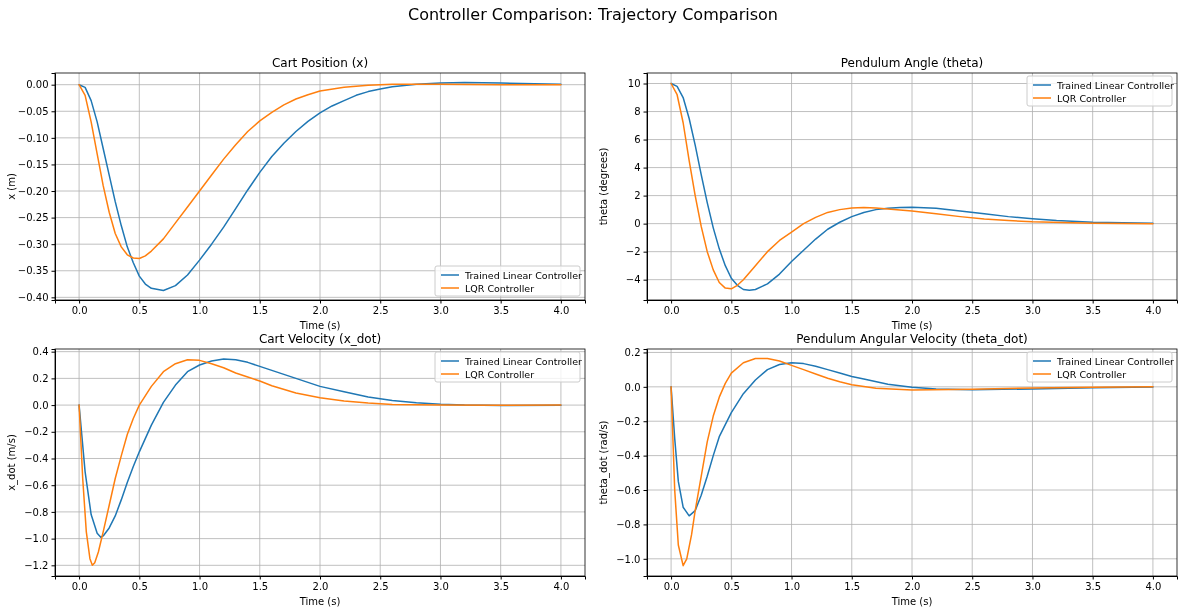 The height and width of the screenshot is (608, 1187). Describe the element at coordinates (320, 171) in the screenshot. I see `line-series` at that location.